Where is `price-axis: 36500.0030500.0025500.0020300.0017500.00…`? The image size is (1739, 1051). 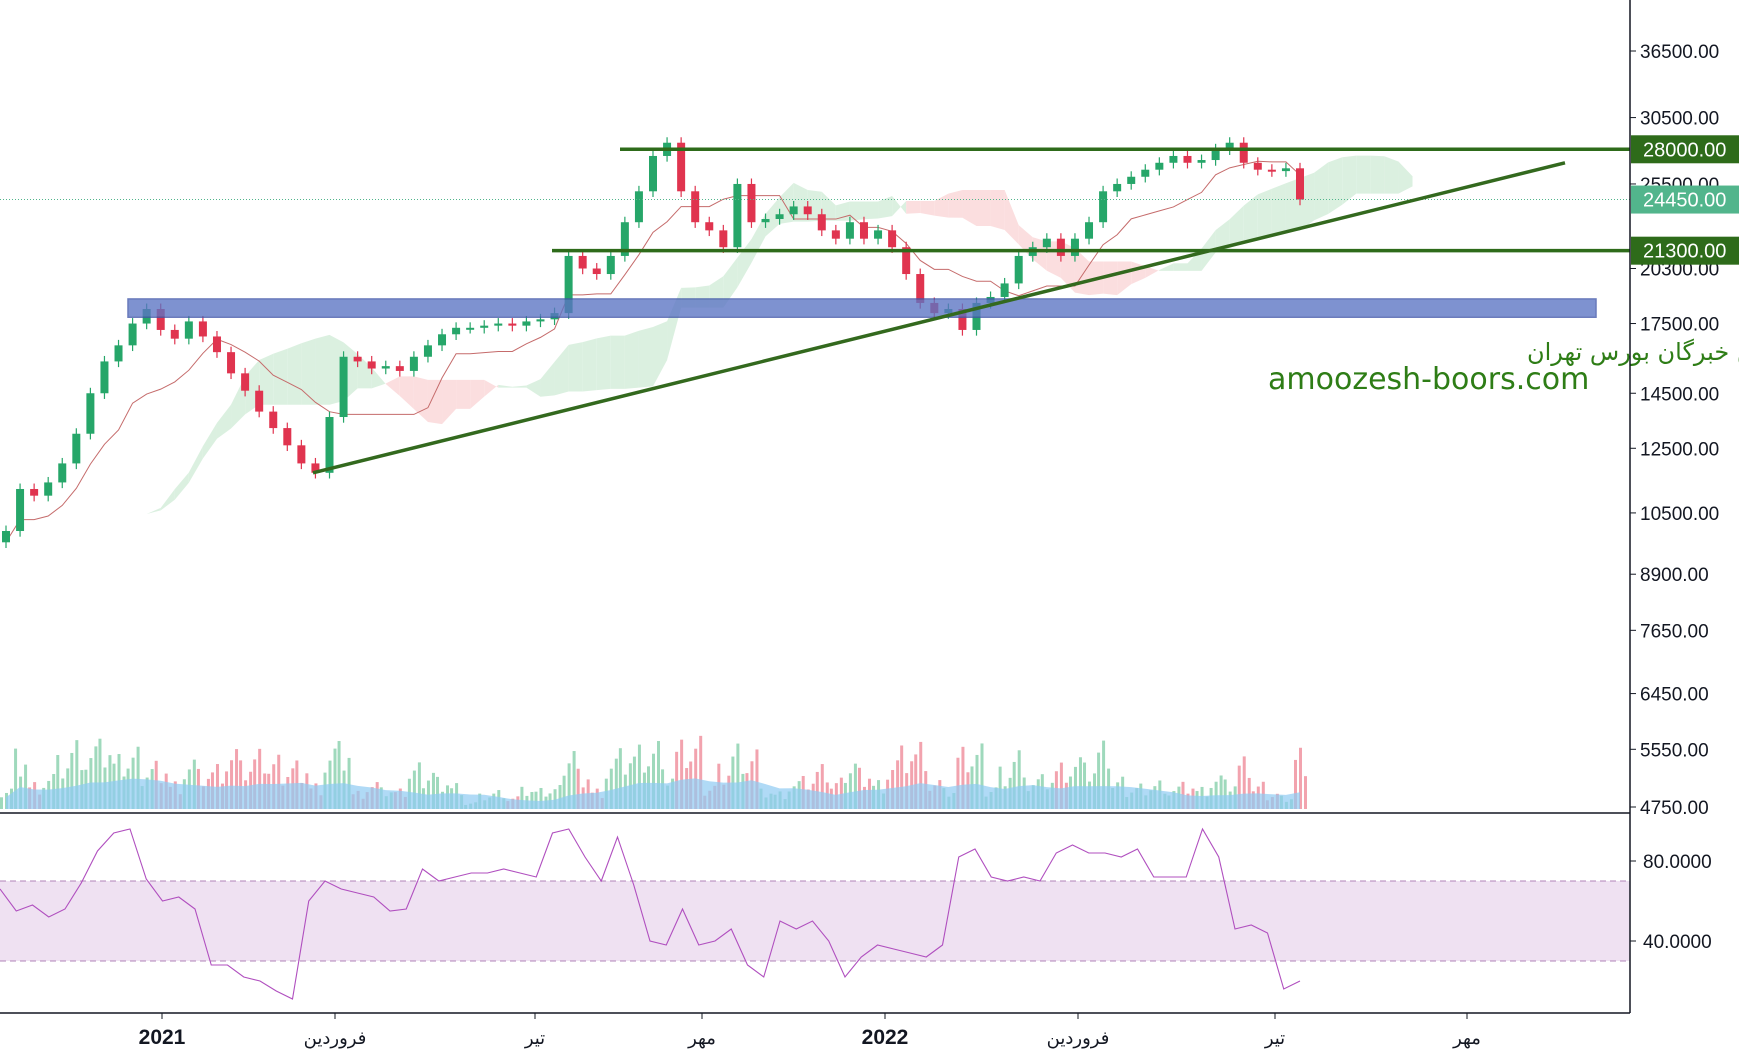
price-axis: 36500.0030500.0025500.0020300.0017500.00… is located at coordinates (1684, 430).